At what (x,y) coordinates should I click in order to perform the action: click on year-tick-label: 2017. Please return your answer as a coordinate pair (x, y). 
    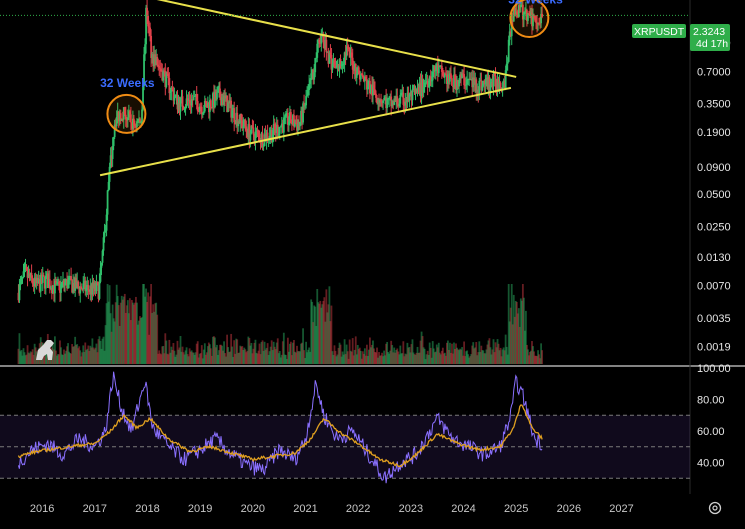
    Looking at the image, I should click on (95, 509).